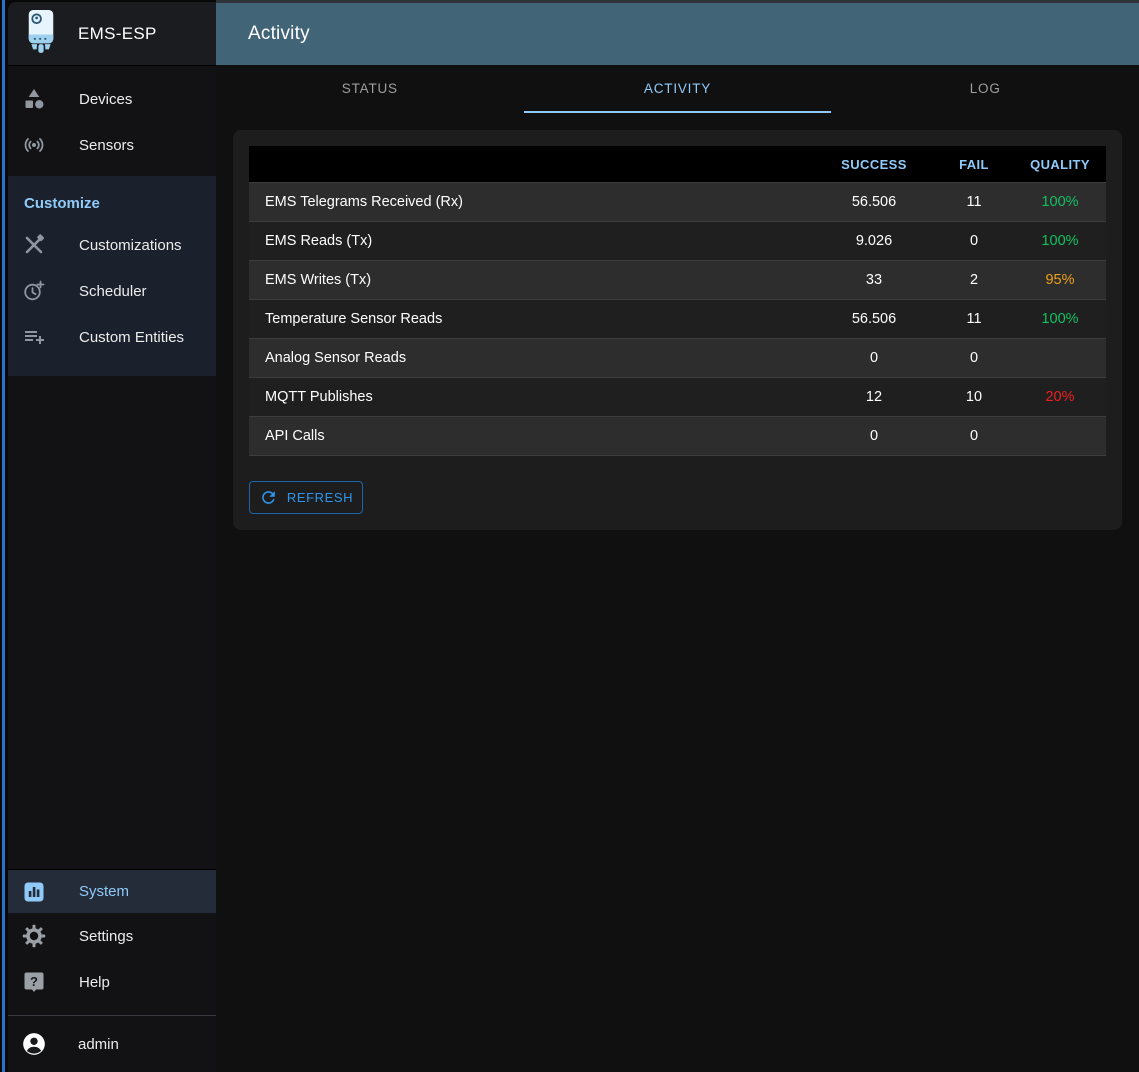  What do you see at coordinates (295, 436) in the screenshot?
I see `row-name: API Calls` at bounding box center [295, 436].